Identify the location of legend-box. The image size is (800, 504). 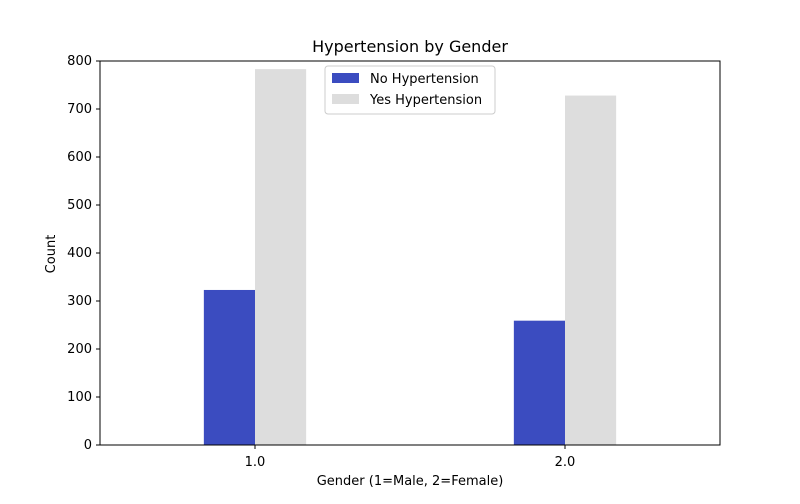
(410, 90).